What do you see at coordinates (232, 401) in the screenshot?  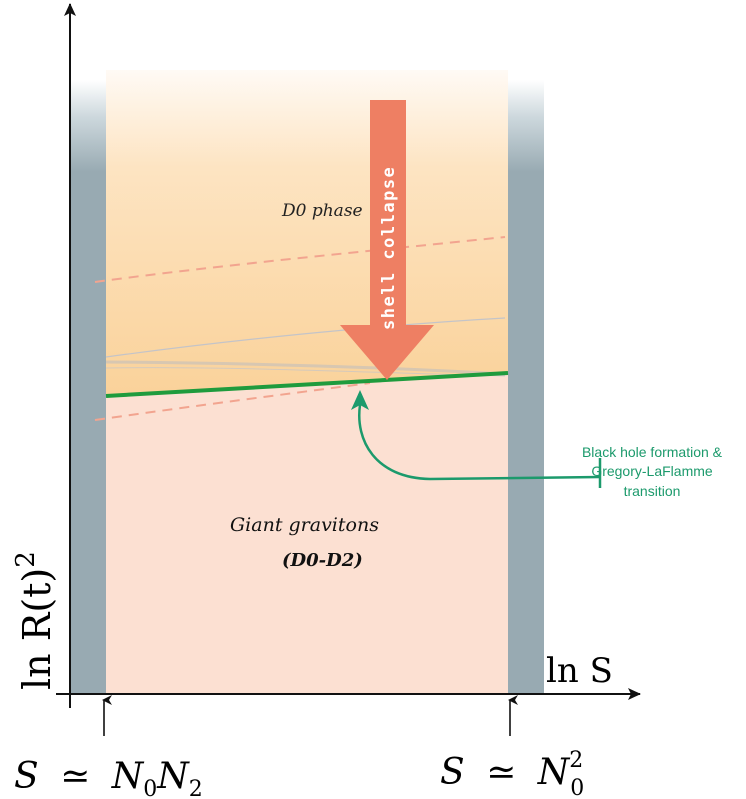 I see `dashed-curve-lower` at bounding box center [232, 401].